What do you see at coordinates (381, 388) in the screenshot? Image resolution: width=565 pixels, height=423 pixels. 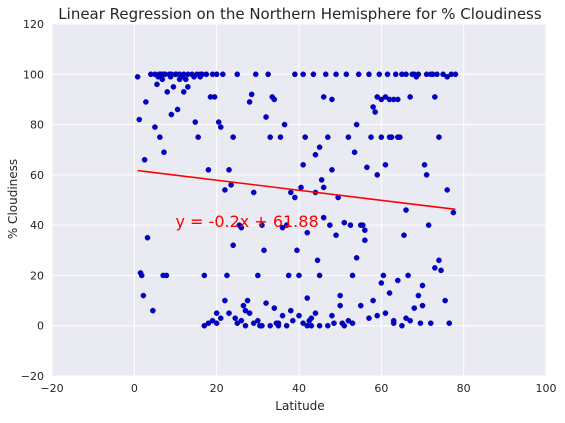 I see `x-tick-label: 60` at bounding box center [381, 388].